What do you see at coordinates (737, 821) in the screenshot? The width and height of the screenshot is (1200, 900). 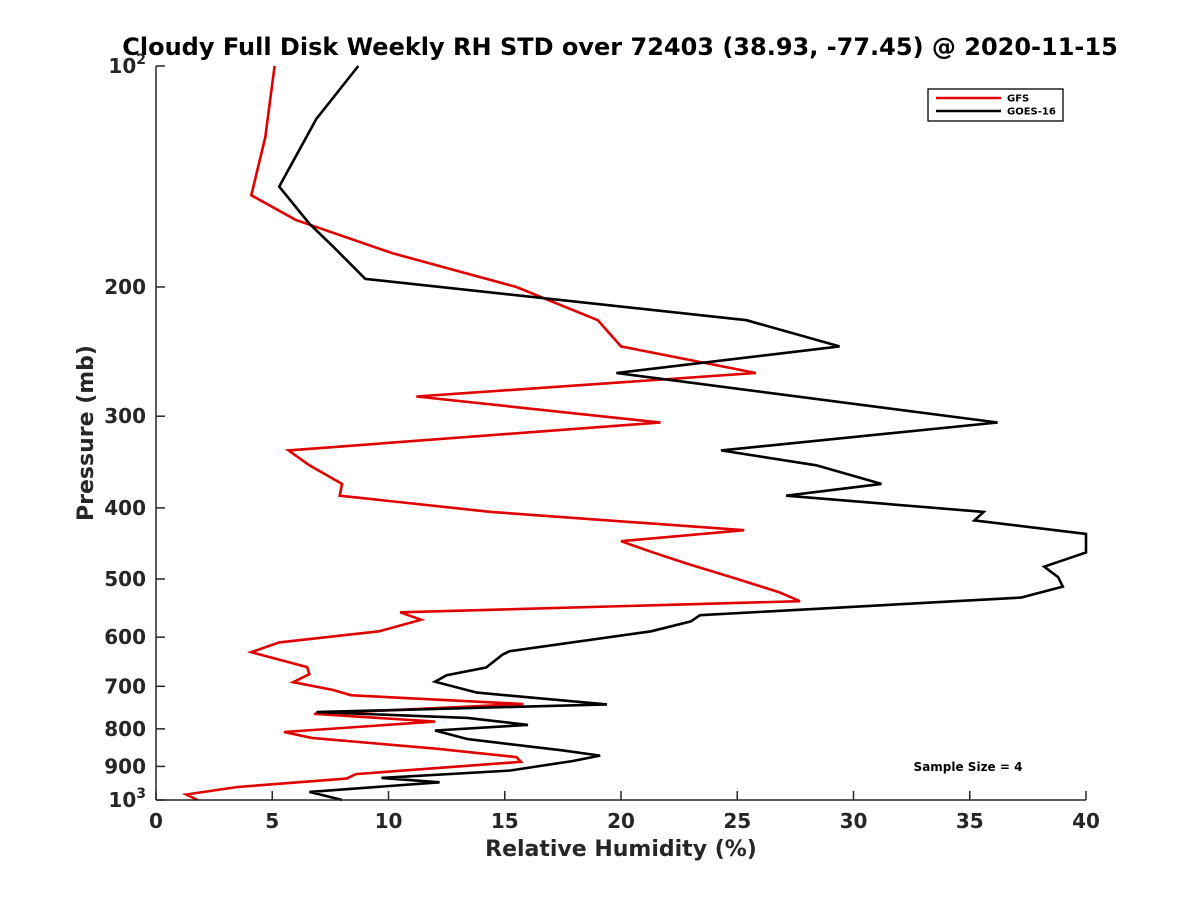 I see `x-tick-label: 25` at bounding box center [737, 821].